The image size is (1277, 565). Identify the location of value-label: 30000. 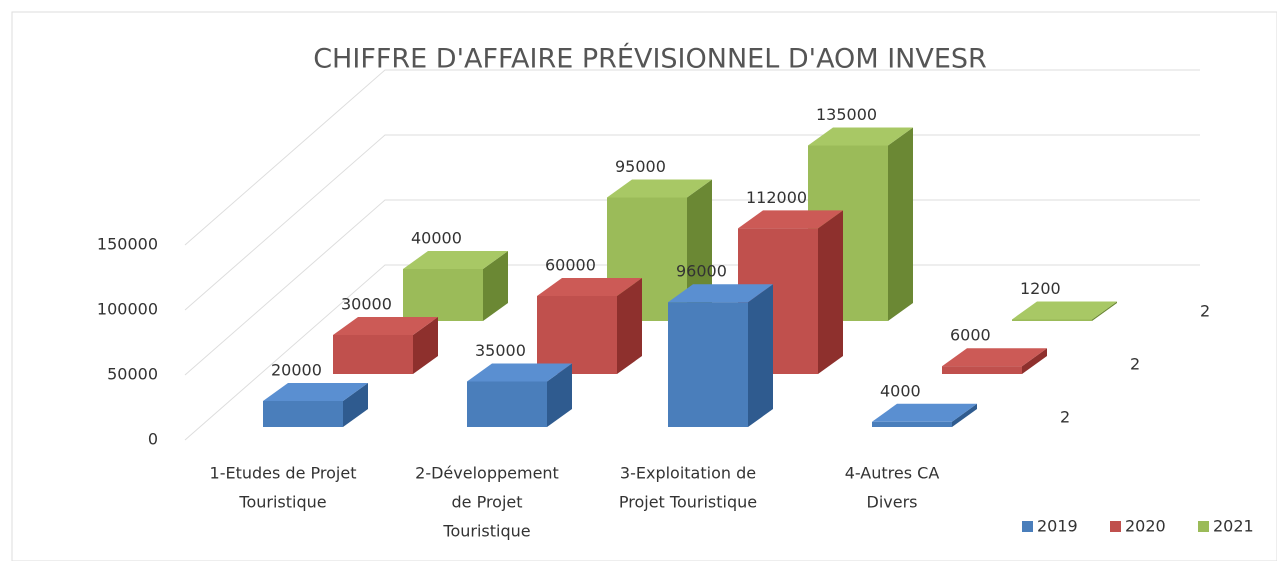
(366, 304).